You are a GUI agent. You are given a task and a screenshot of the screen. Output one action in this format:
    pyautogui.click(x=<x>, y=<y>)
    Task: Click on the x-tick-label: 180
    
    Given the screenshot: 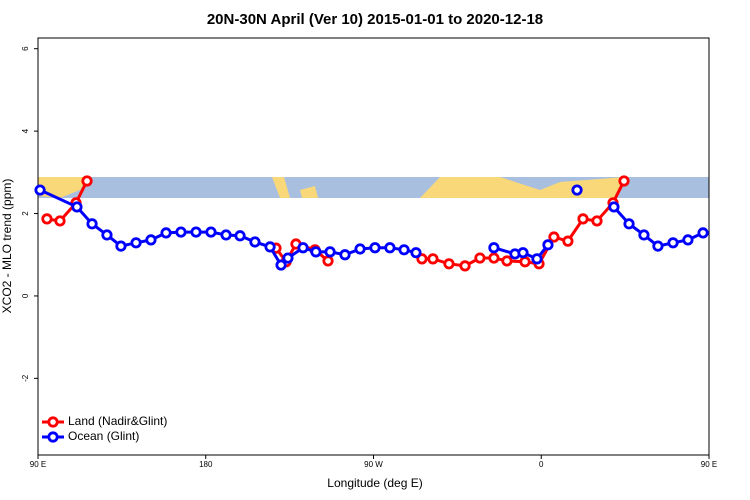 What is the action you would take?
    pyautogui.click(x=206, y=464)
    